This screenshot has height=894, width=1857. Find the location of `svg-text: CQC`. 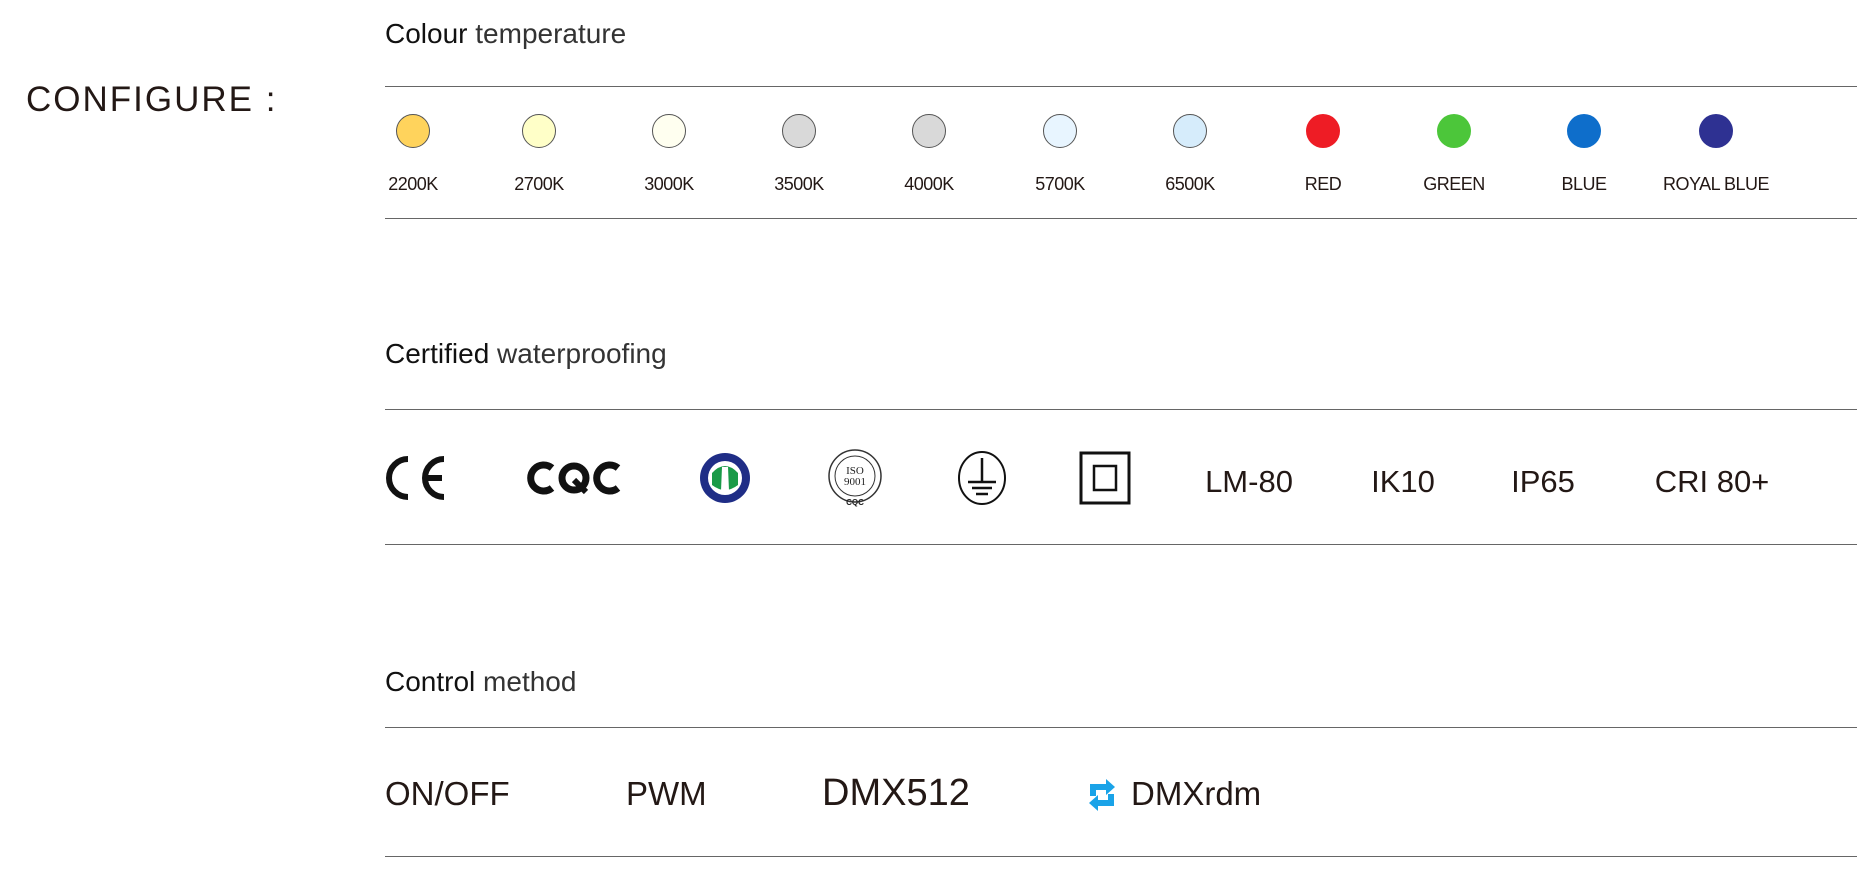

svg-text: CQC is located at coordinates (855, 502).